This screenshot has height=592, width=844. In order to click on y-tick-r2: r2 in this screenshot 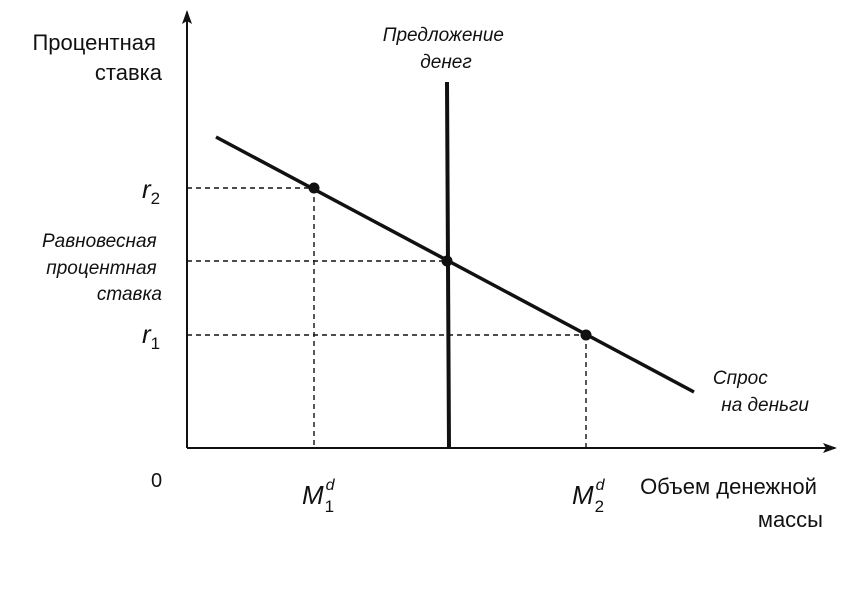, I will do `click(151, 191)`.